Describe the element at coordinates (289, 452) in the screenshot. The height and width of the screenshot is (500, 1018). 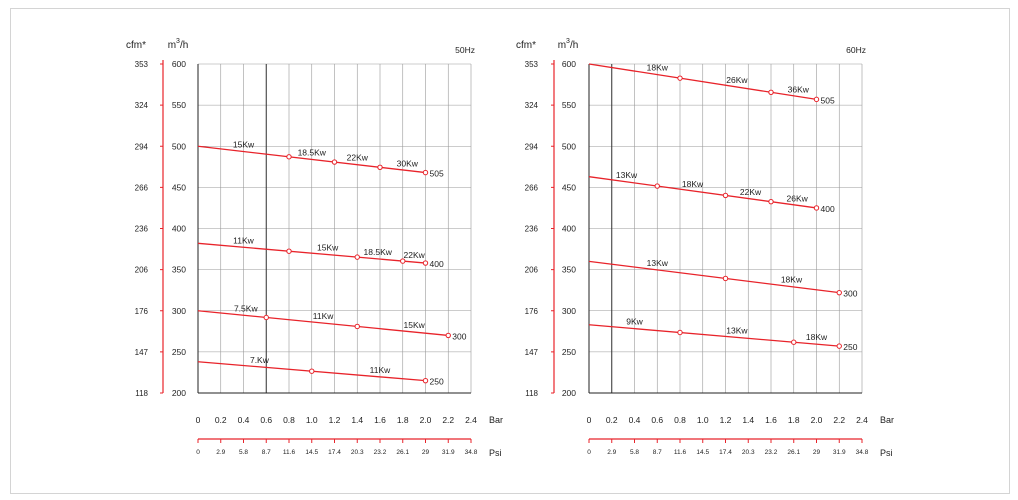
I see `psi-tick-label: 11.6` at that location.